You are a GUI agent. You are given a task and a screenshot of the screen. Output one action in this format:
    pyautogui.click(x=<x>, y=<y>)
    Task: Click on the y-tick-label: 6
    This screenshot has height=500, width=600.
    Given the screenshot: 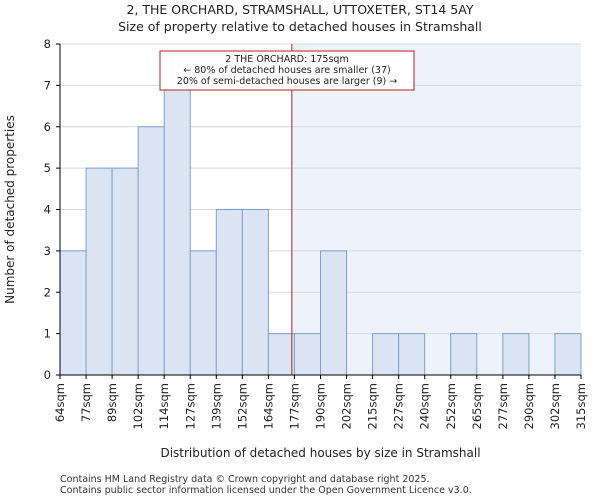 What is the action you would take?
    pyautogui.click(x=47, y=127)
    